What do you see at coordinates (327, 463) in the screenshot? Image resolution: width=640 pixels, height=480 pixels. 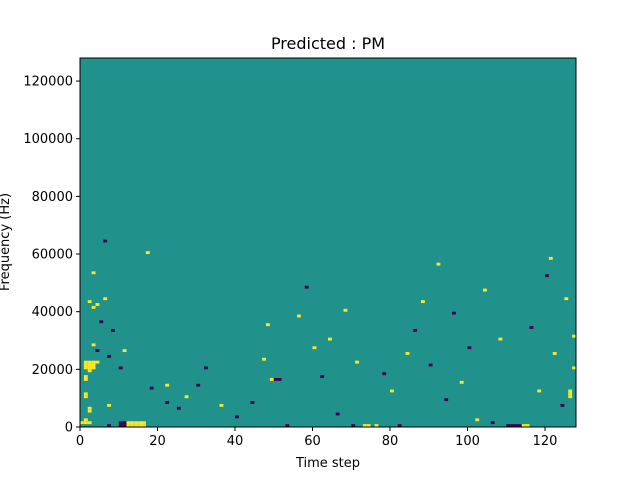 I see `x-axis-label: Time step` at bounding box center [327, 463].